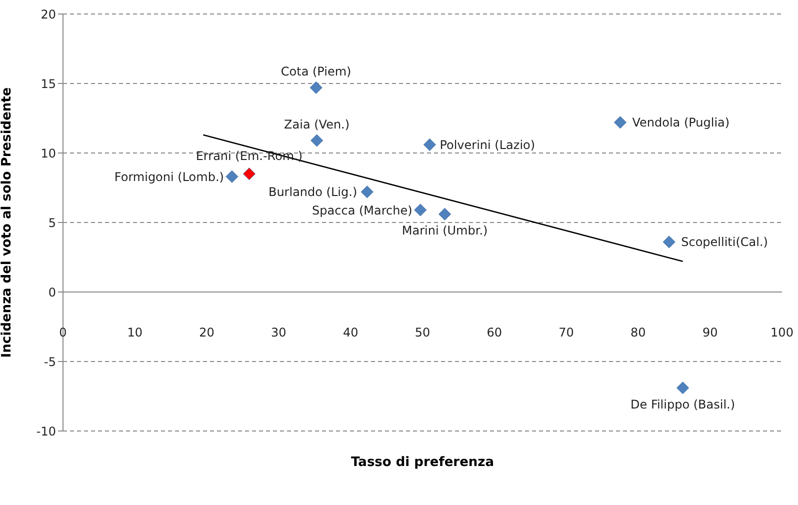  Describe the element at coordinates (278, 333) in the screenshot. I see `x-tick-label: 30` at that location.